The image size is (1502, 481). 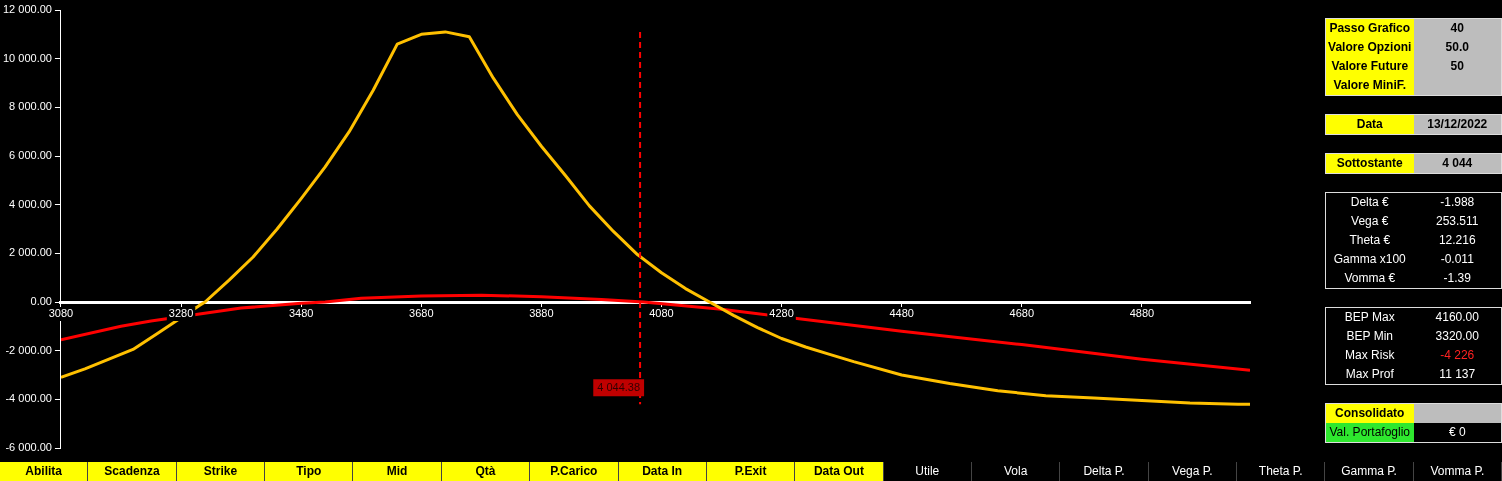 I want to click on y-tick-label: -4 000.00, so click(x=28, y=398).